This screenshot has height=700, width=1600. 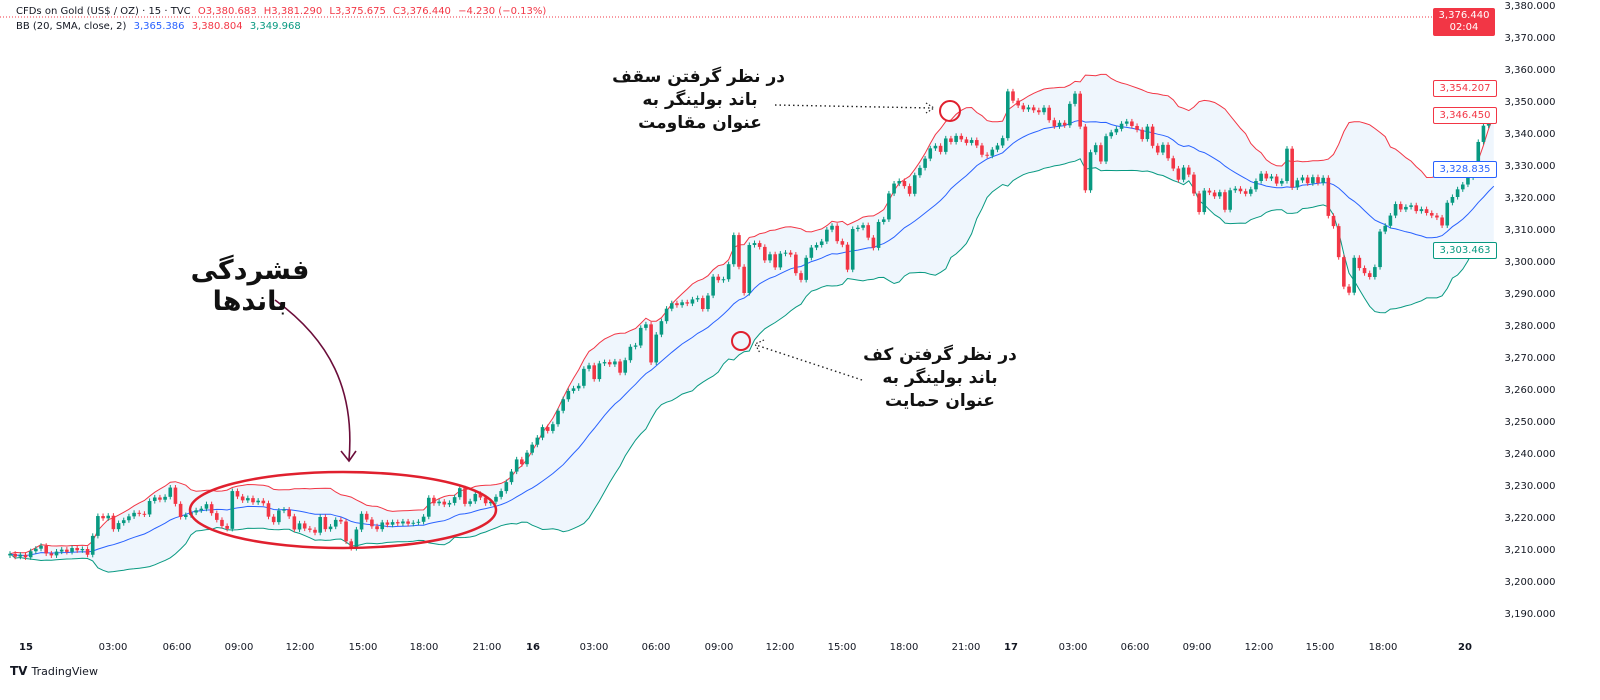 I want to click on resistance-line-2: باند بولینگر به, so click(x=700, y=100).